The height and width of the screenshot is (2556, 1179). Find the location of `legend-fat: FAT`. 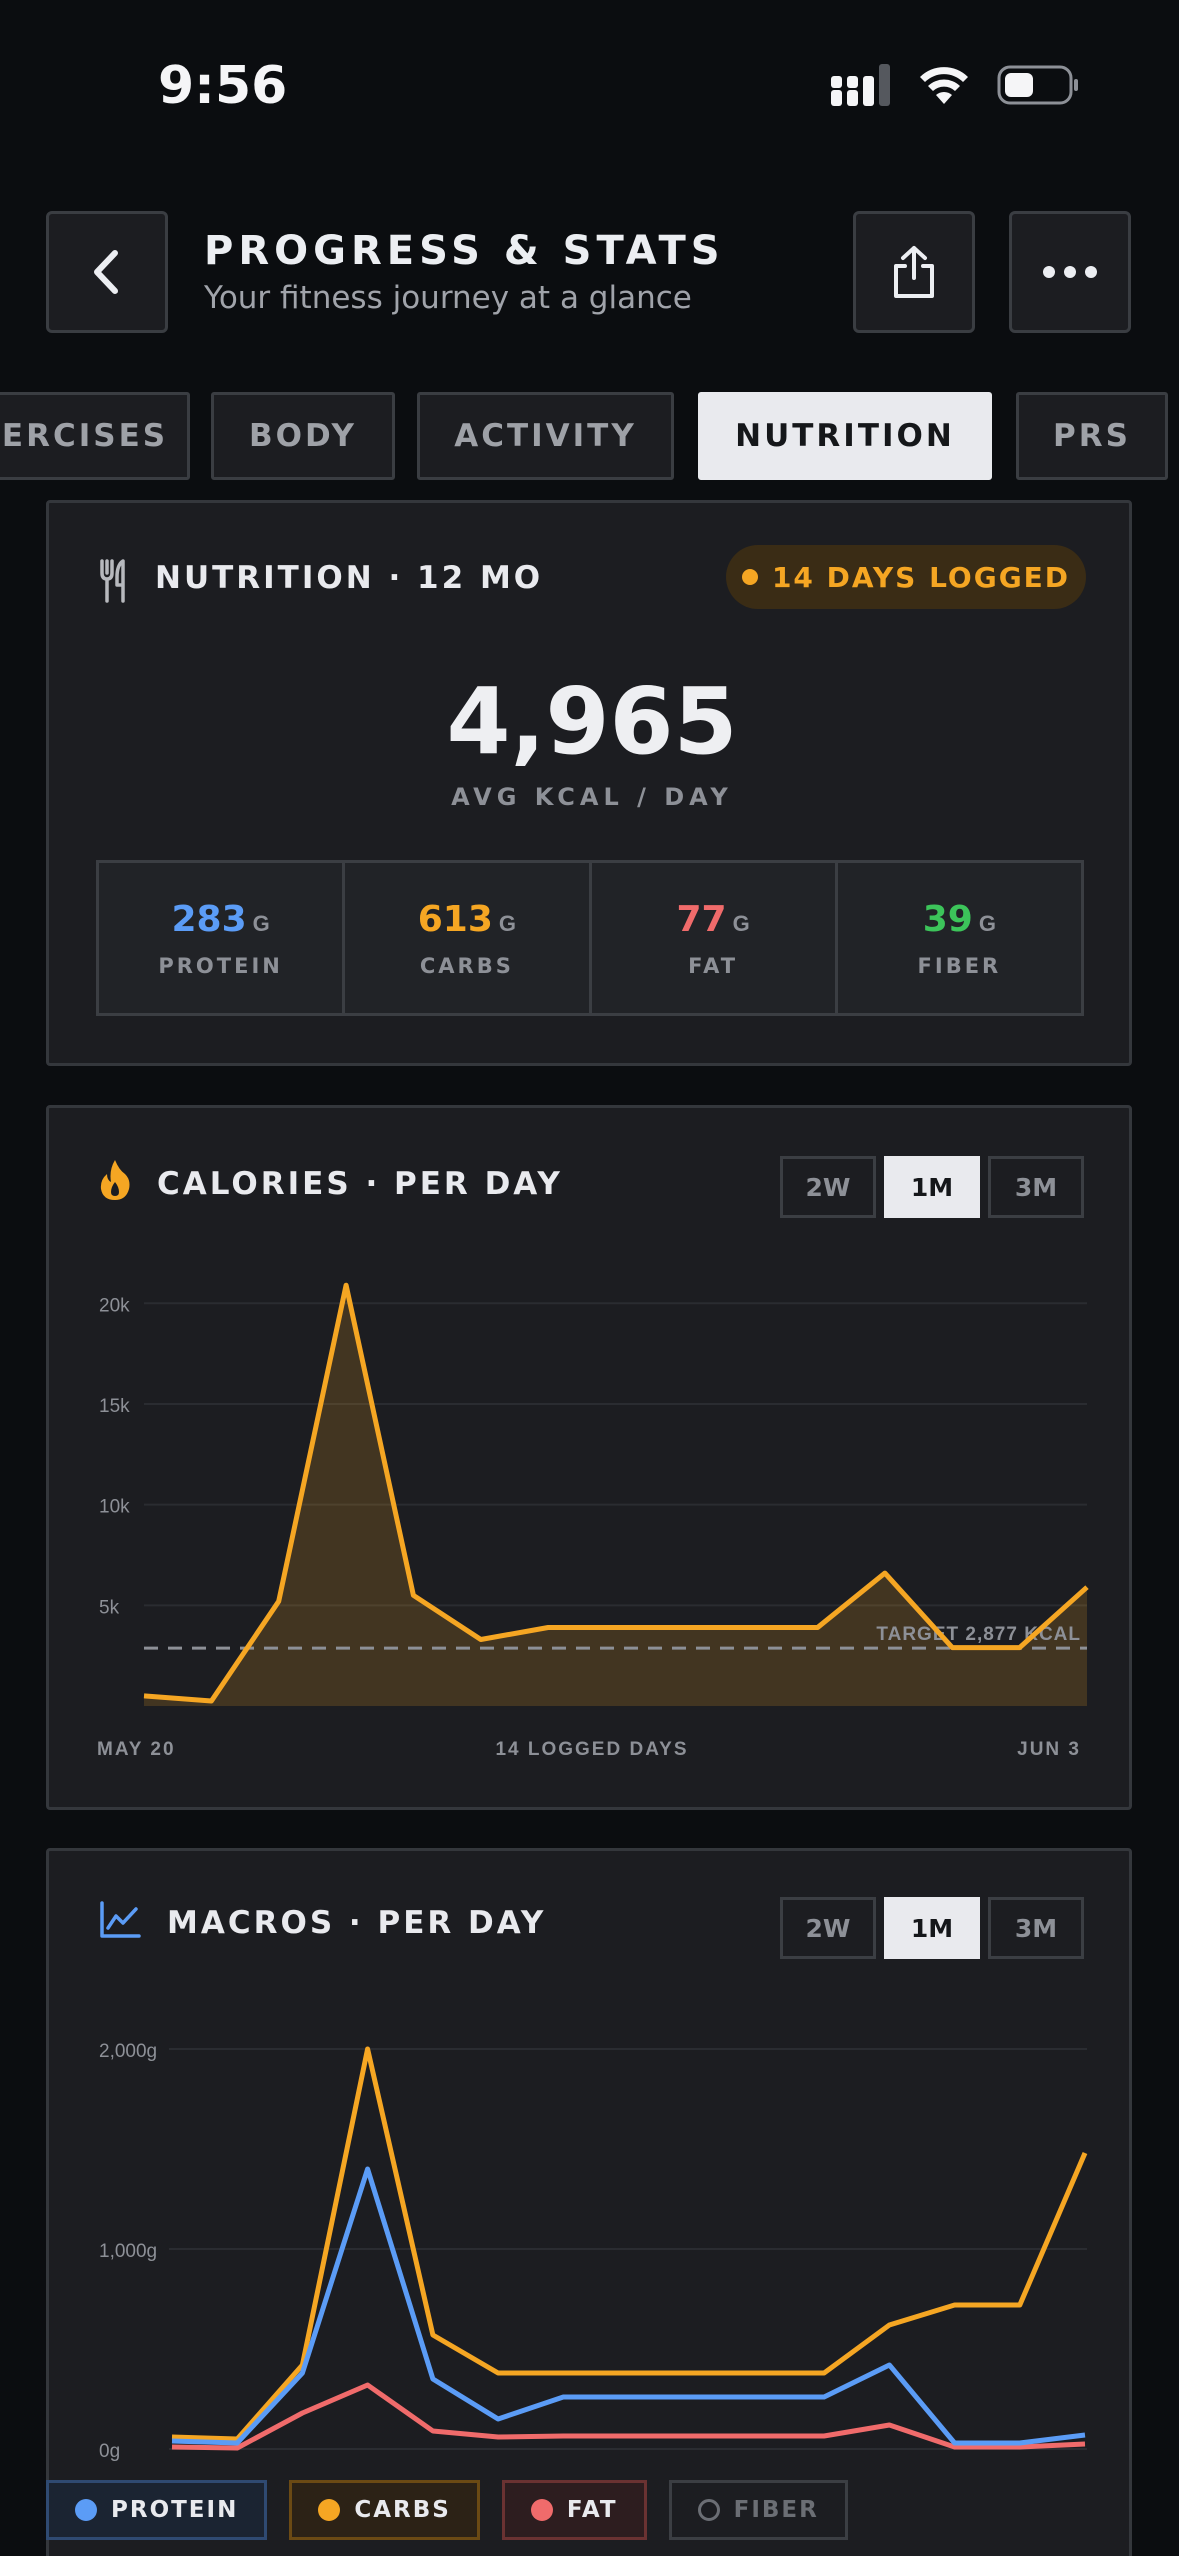

legend-fat: FAT is located at coordinates (574, 2510).